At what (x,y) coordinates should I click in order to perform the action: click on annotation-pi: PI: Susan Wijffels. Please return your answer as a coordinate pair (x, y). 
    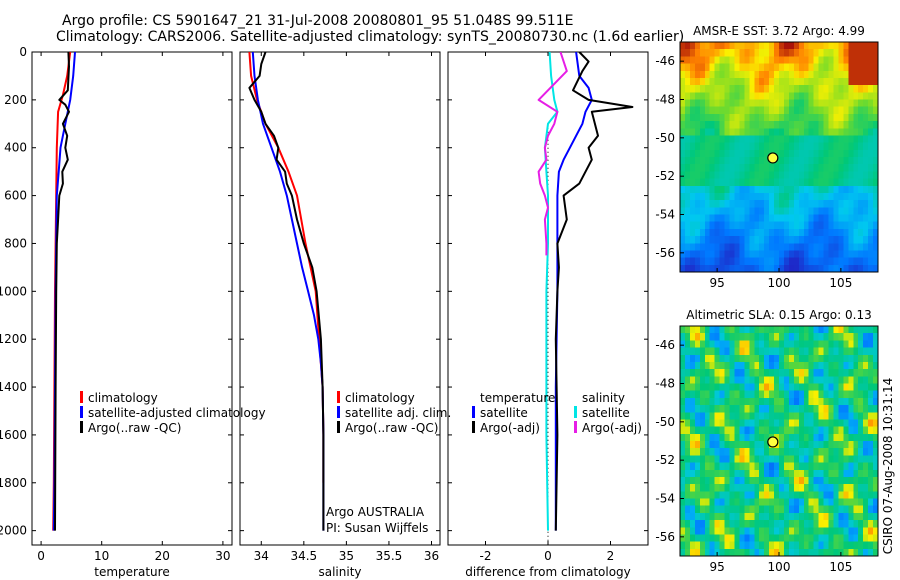
    Looking at the image, I should click on (377, 528).